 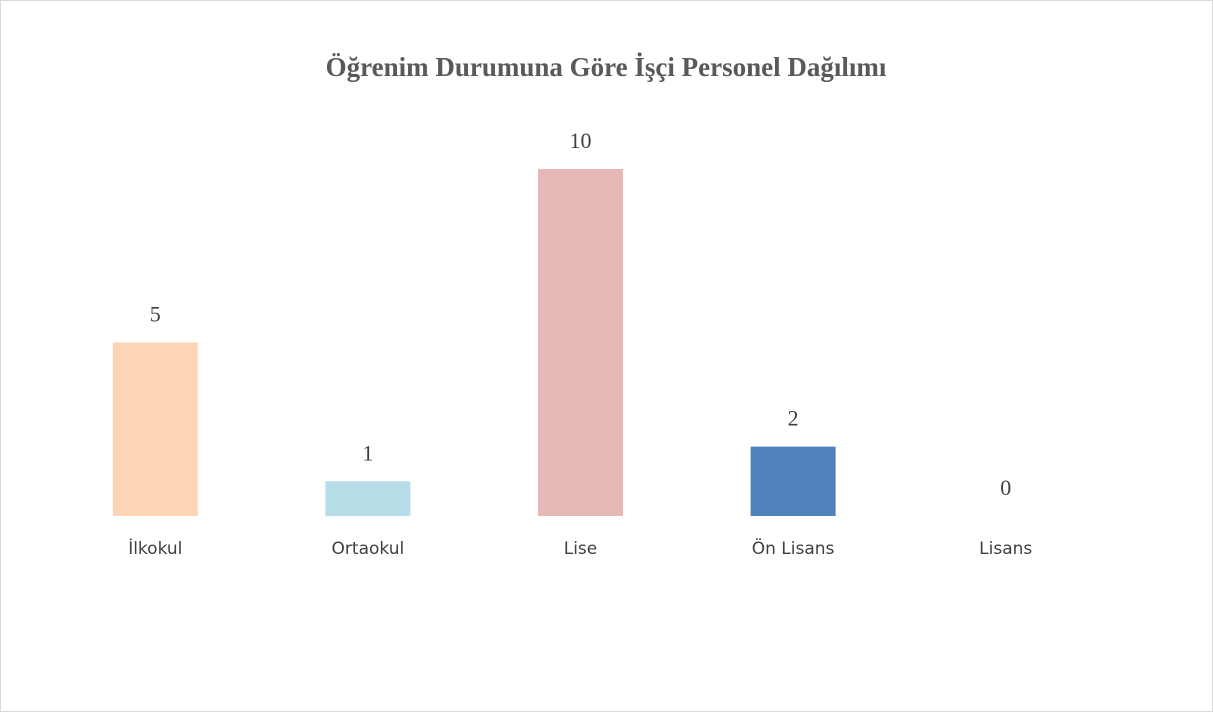 I want to click on x-tick-label: Ön Lisans, so click(x=793, y=548).